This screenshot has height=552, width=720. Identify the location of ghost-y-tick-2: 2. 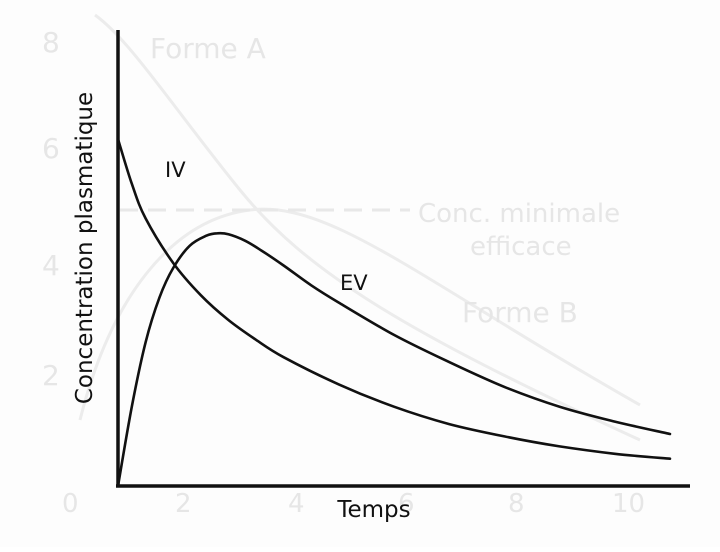
(51, 375).